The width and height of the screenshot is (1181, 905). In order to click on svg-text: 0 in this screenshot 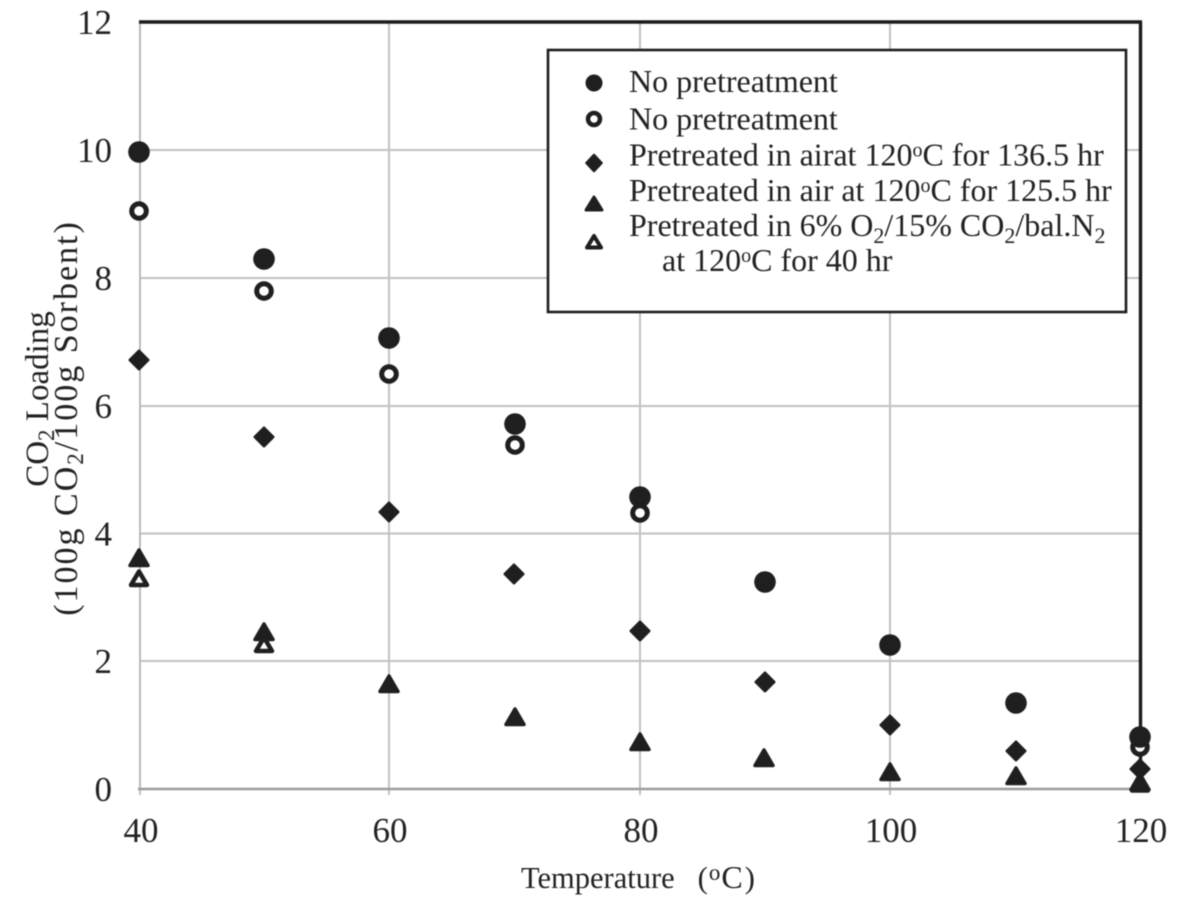, I will do `click(104, 789)`.